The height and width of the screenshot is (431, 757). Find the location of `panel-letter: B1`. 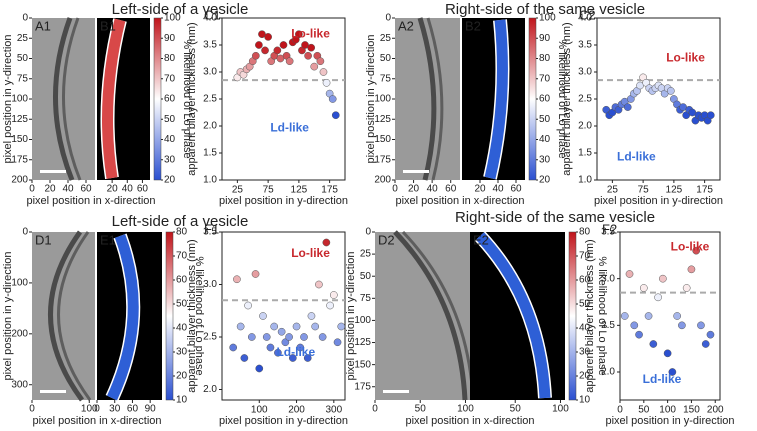

panel-letter: B1 is located at coordinates (108, 25).